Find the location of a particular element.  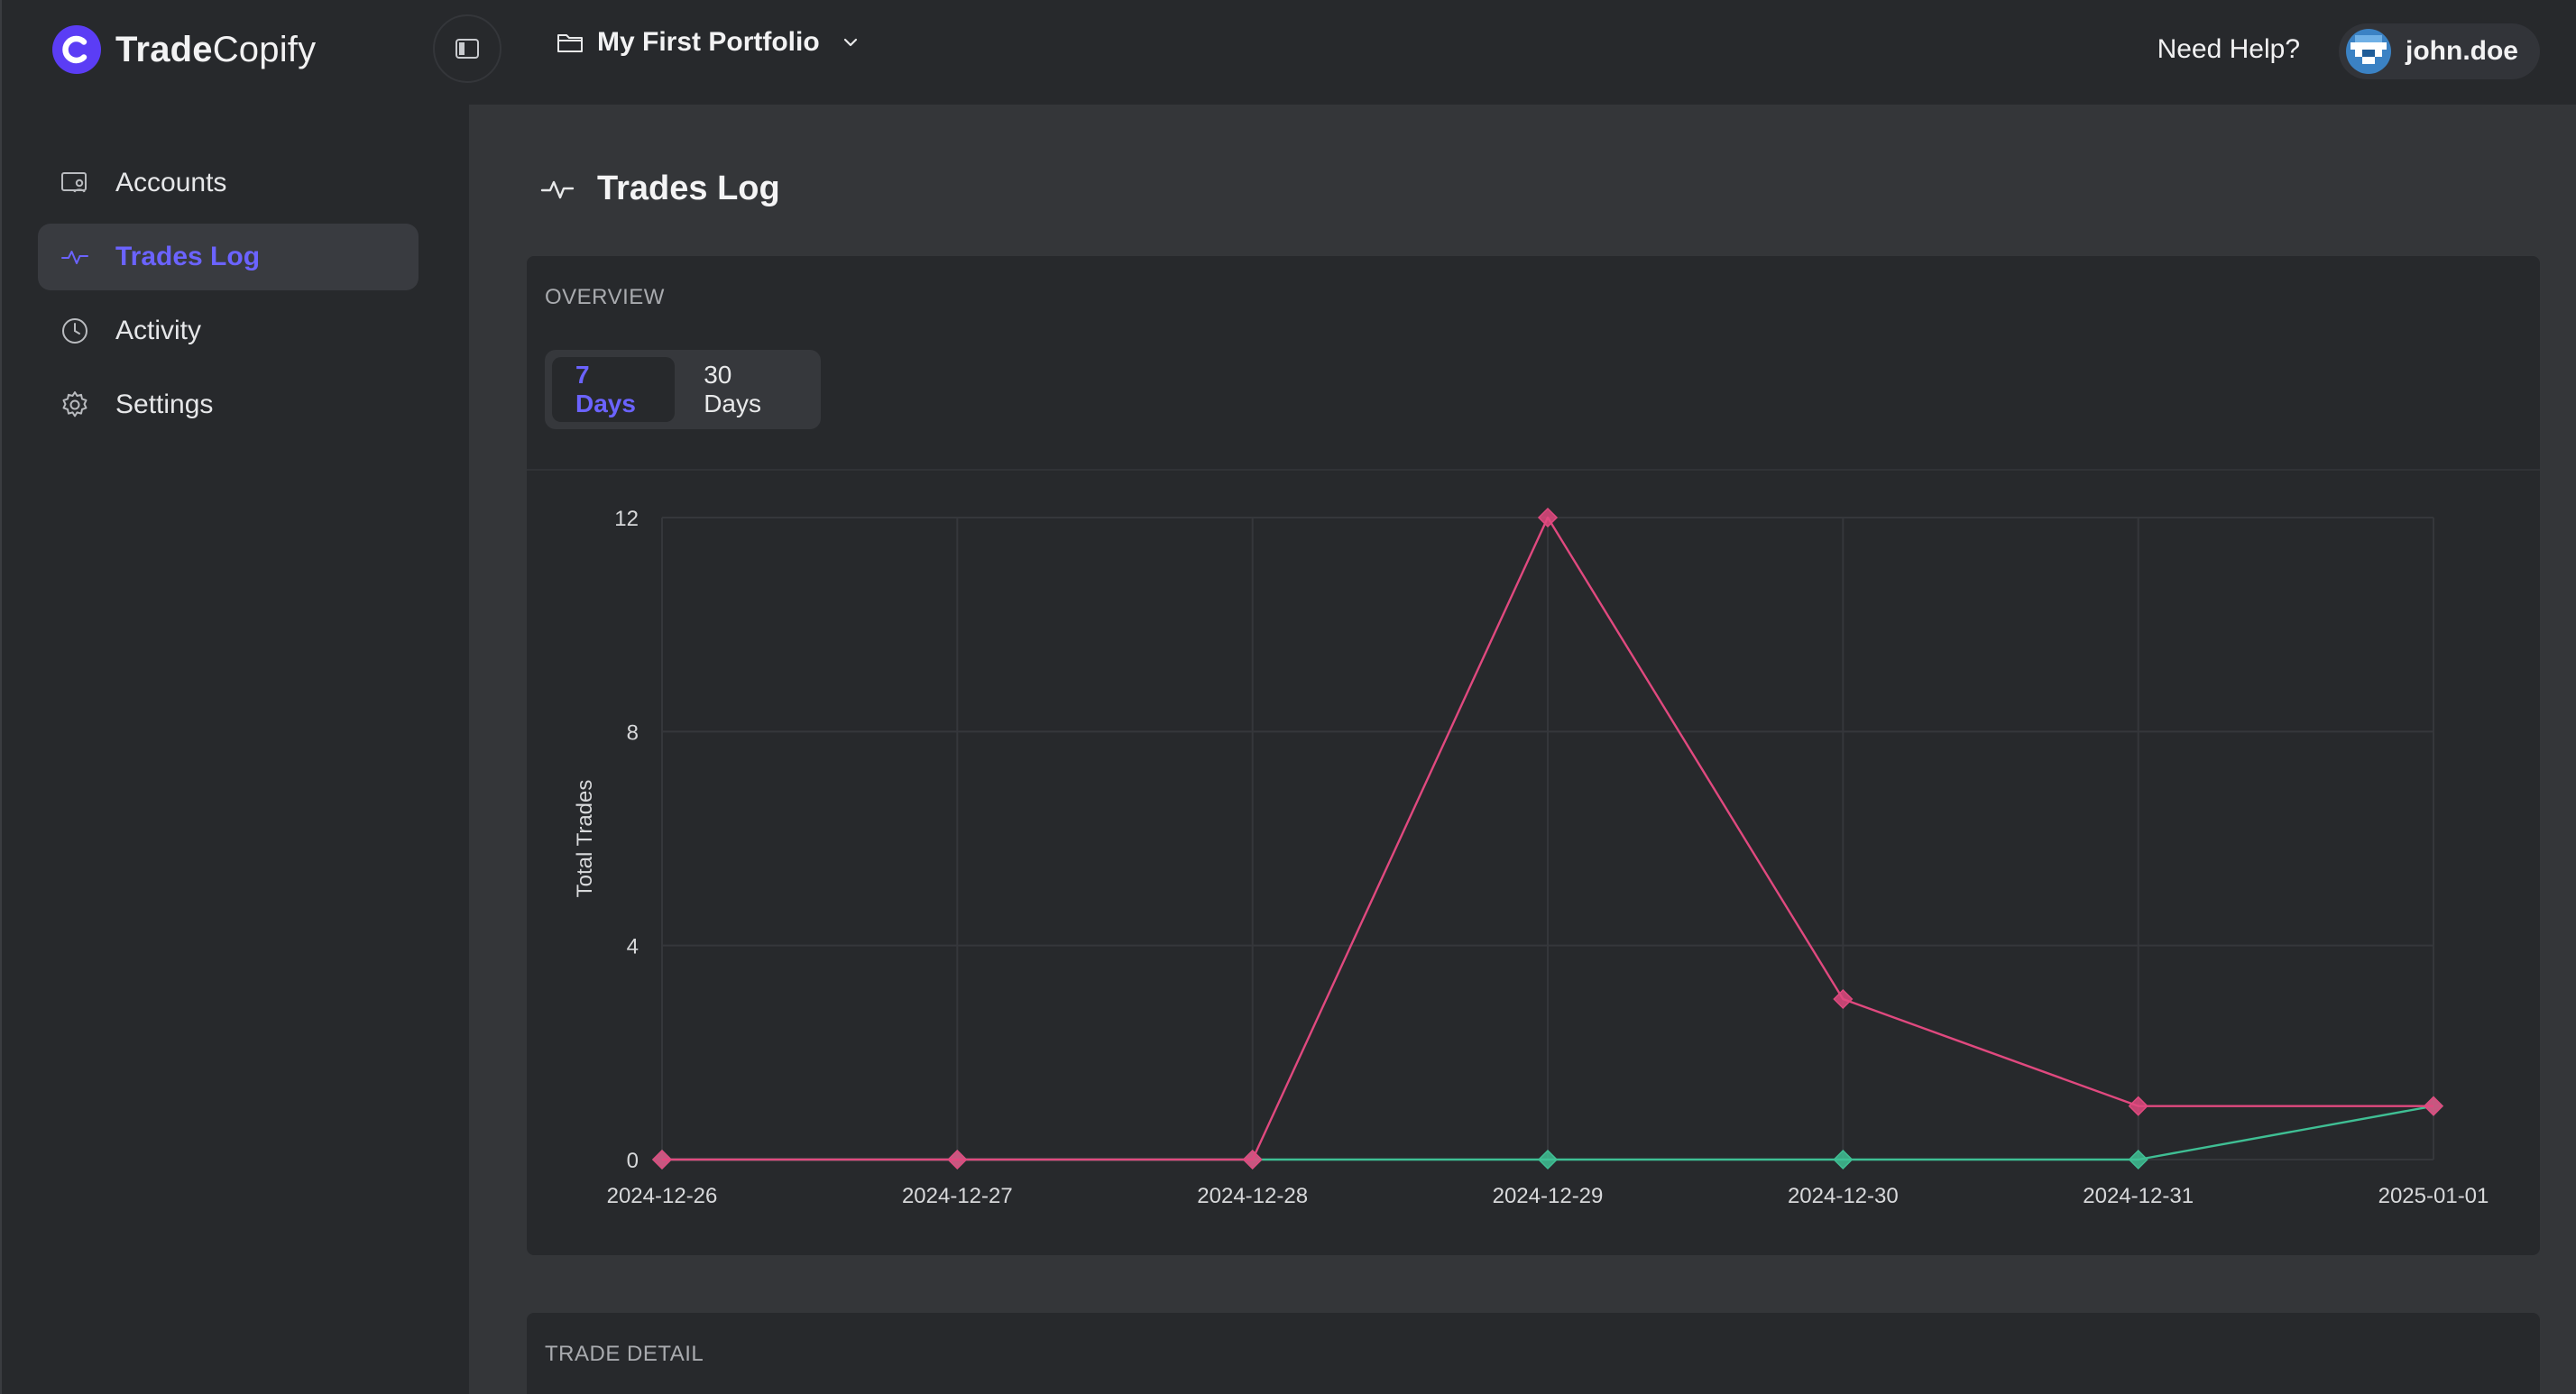

gear-icon is located at coordinates (75, 404).